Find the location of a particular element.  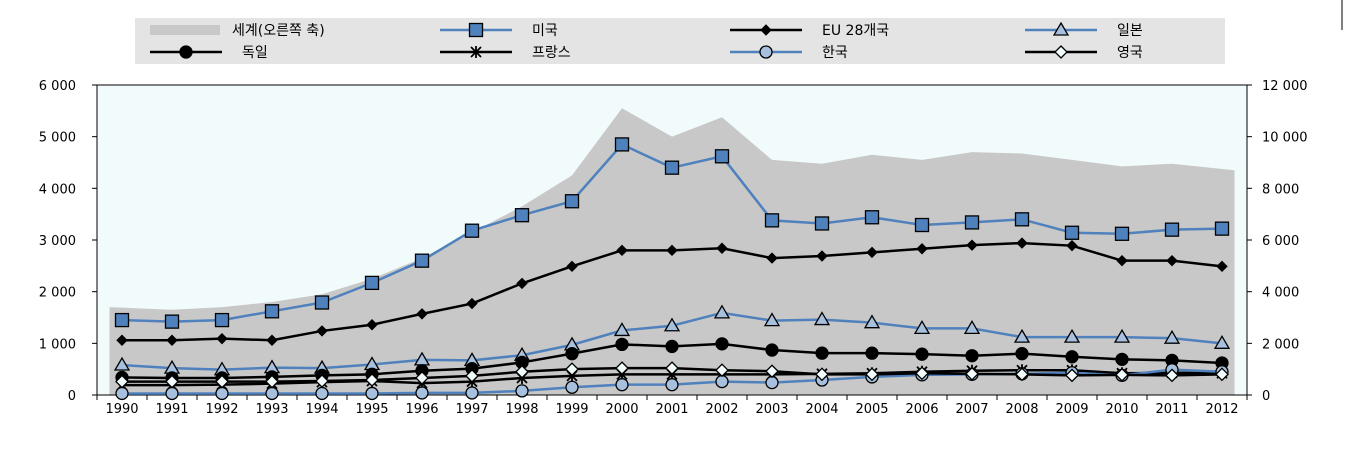

legend-swatch-world is located at coordinates (185, 30).